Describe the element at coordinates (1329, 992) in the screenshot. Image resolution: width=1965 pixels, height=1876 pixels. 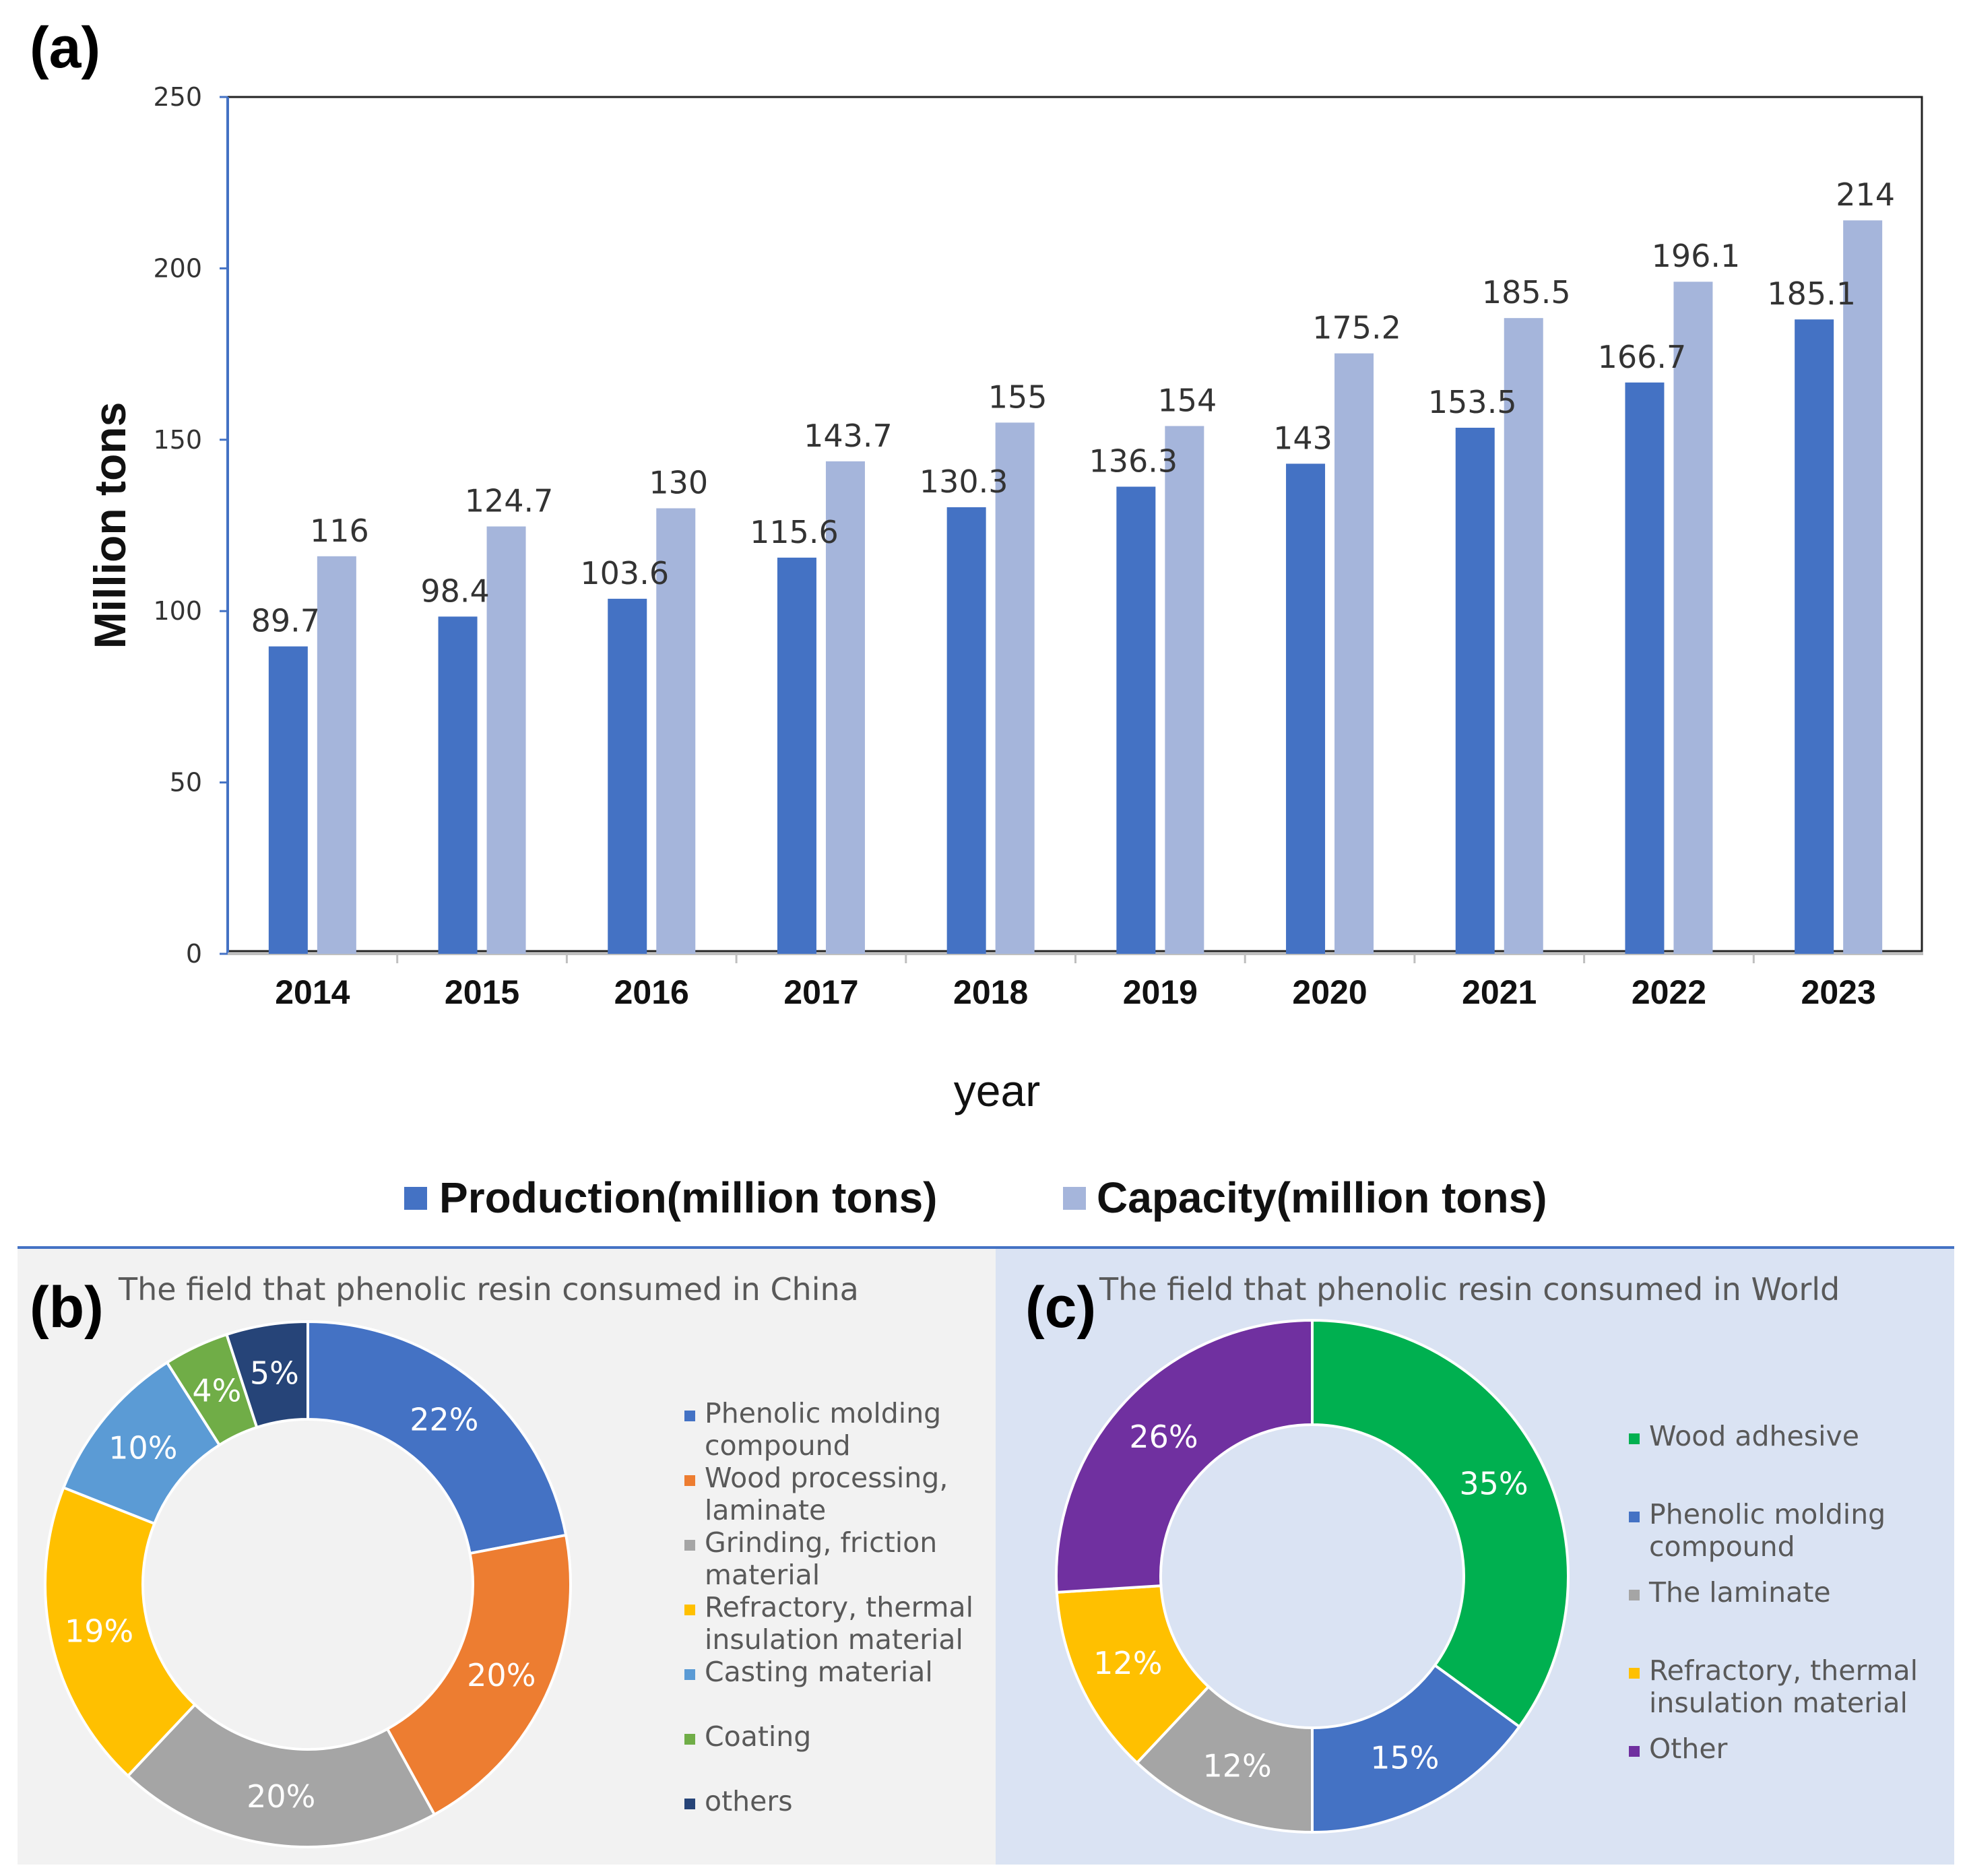
I see `x-tick-label: 2020` at that location.